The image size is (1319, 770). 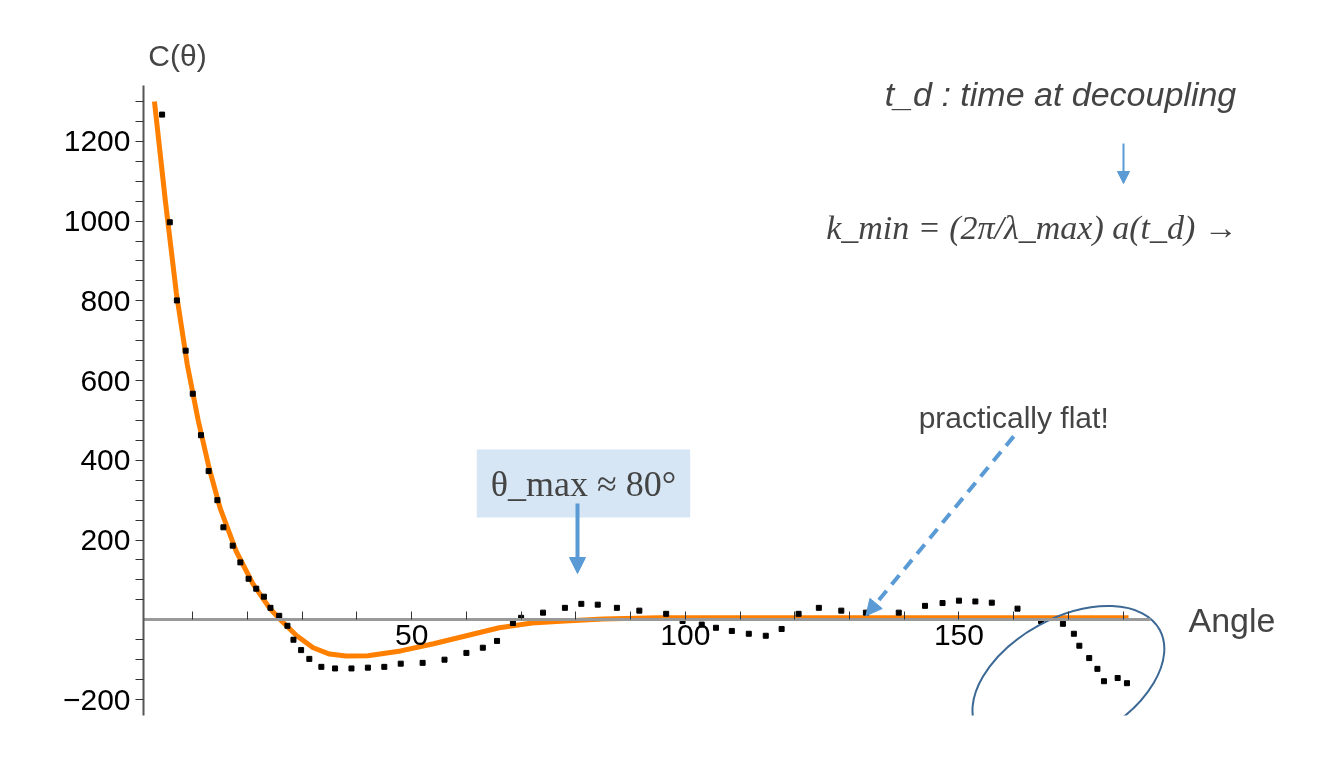 I want to click on x-axis-title: Angle, so click(x=1232, y=619).